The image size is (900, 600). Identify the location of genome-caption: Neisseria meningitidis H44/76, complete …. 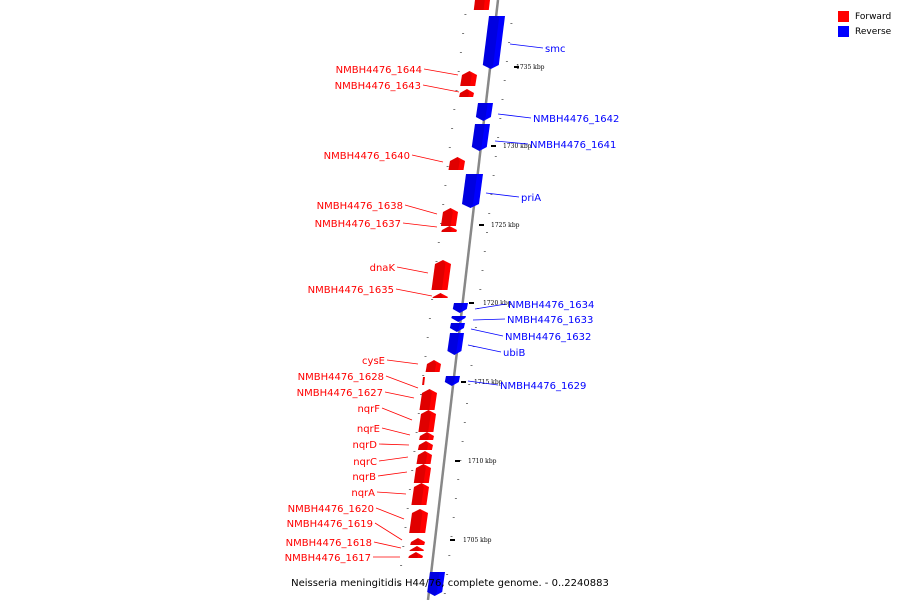
(450, 583).